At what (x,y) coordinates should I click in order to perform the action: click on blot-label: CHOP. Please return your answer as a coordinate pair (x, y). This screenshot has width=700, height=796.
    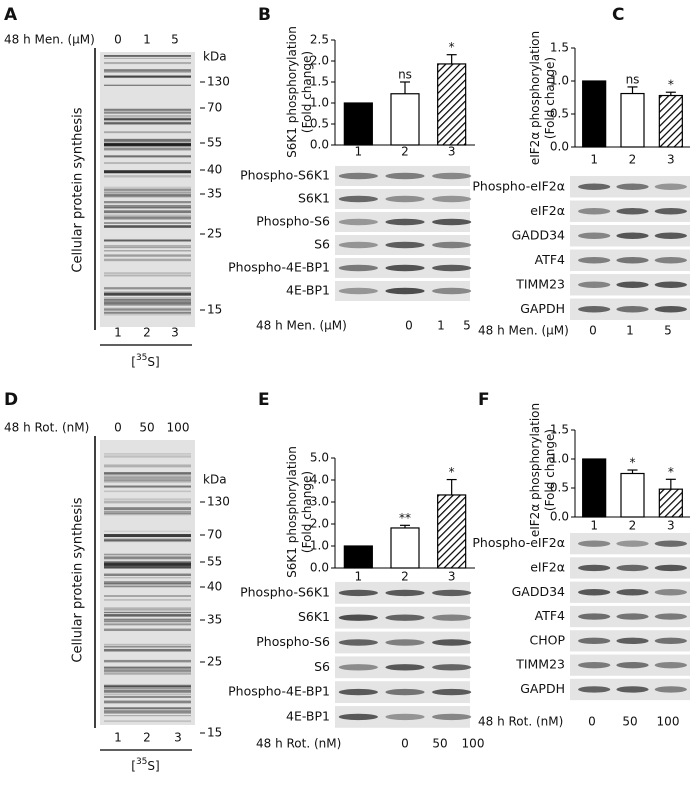
    Looking at the image, I should click on (547, 639).